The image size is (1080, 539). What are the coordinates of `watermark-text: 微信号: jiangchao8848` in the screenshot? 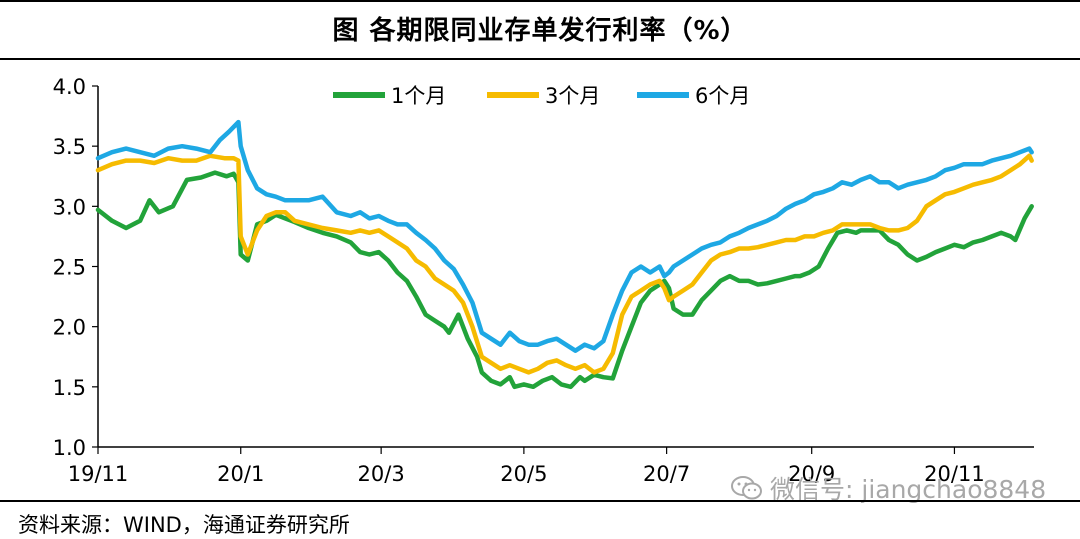 It's located at (908, 489).